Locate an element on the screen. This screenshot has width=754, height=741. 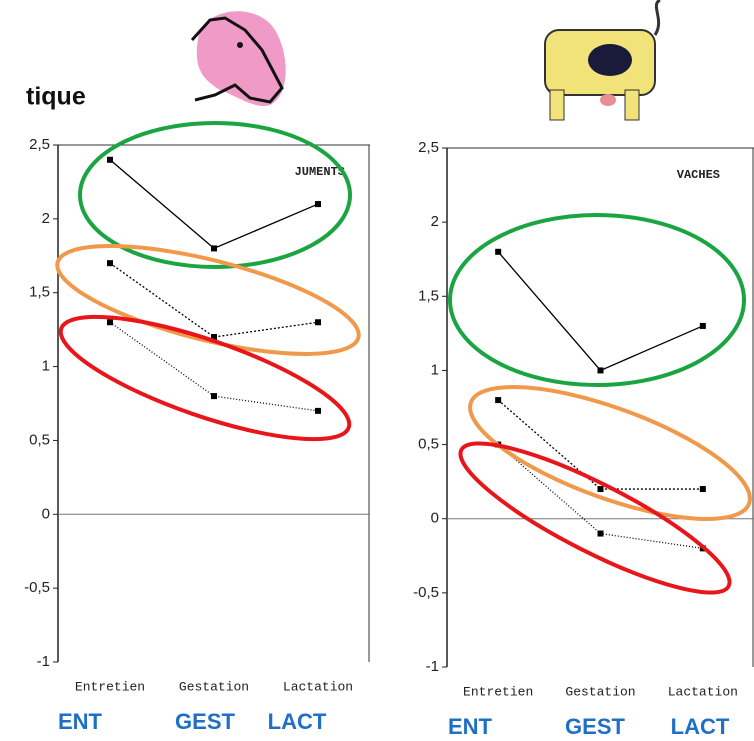
cow-icon is located at coordinates (602, 60).